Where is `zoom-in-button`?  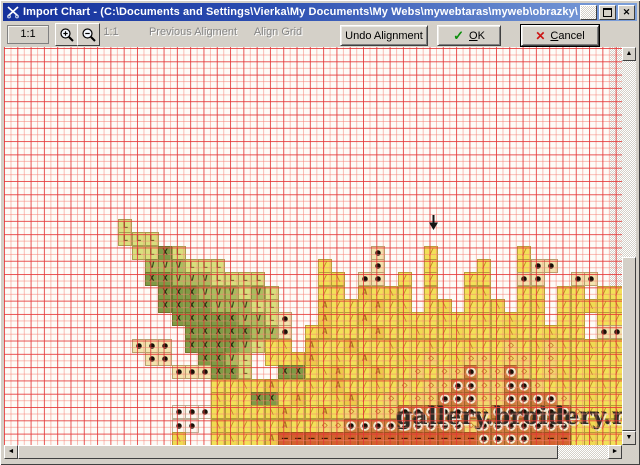
zoom-in-button is located at coordinates (66, 34).